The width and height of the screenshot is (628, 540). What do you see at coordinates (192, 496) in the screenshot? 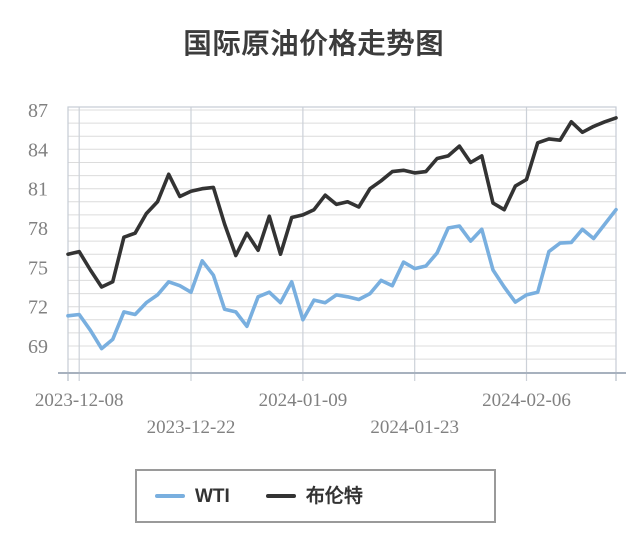
I see `legend-item-wti: WTI` at bounding box center [192, 496].